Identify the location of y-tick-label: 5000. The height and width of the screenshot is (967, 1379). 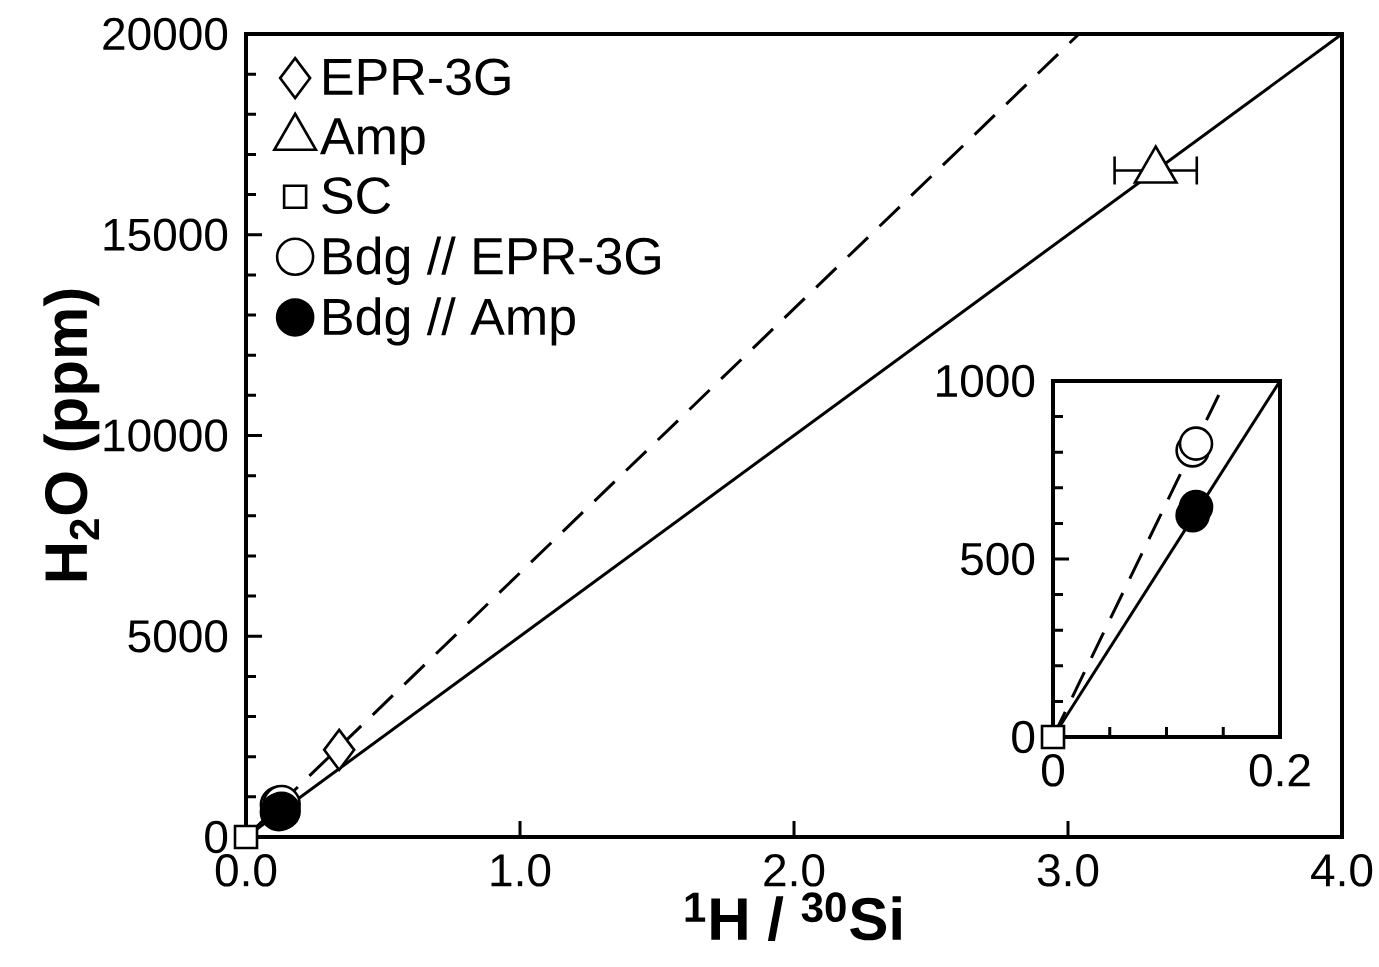
(178, 636).